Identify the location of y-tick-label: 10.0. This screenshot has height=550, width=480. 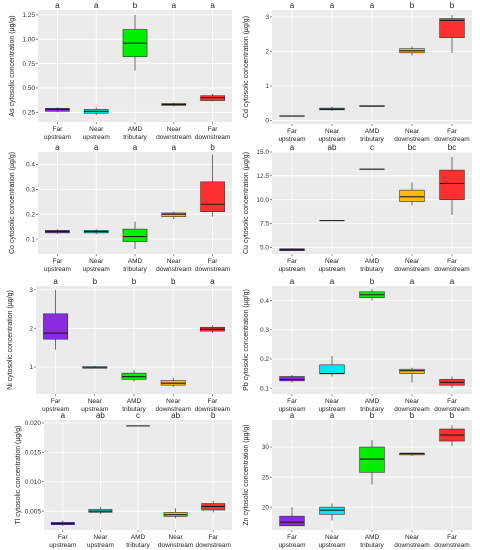
(262, 200).